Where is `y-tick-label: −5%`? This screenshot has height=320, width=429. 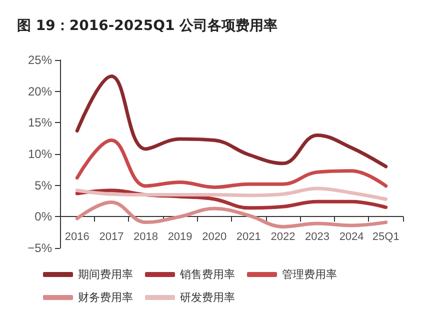 y-tick-label: −5% is located at coordinates (40, 248).